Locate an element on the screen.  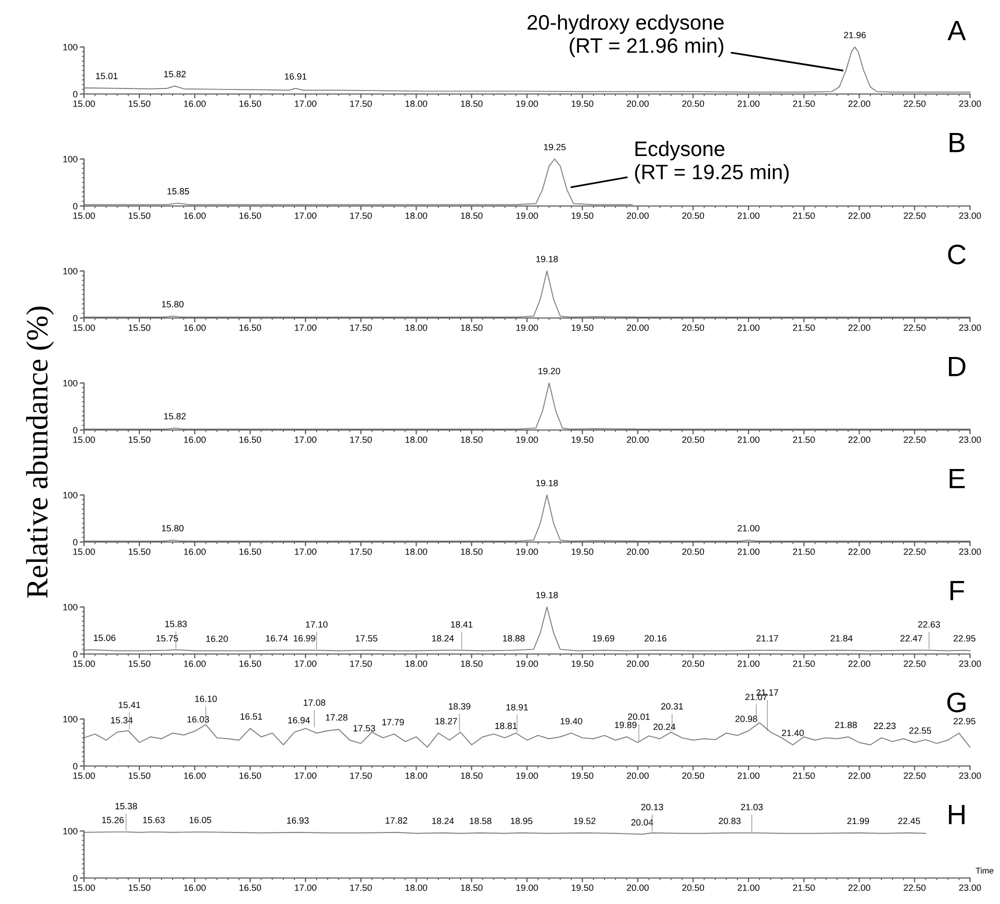
annotation: 21.40 is located at coordinates (793, 733).